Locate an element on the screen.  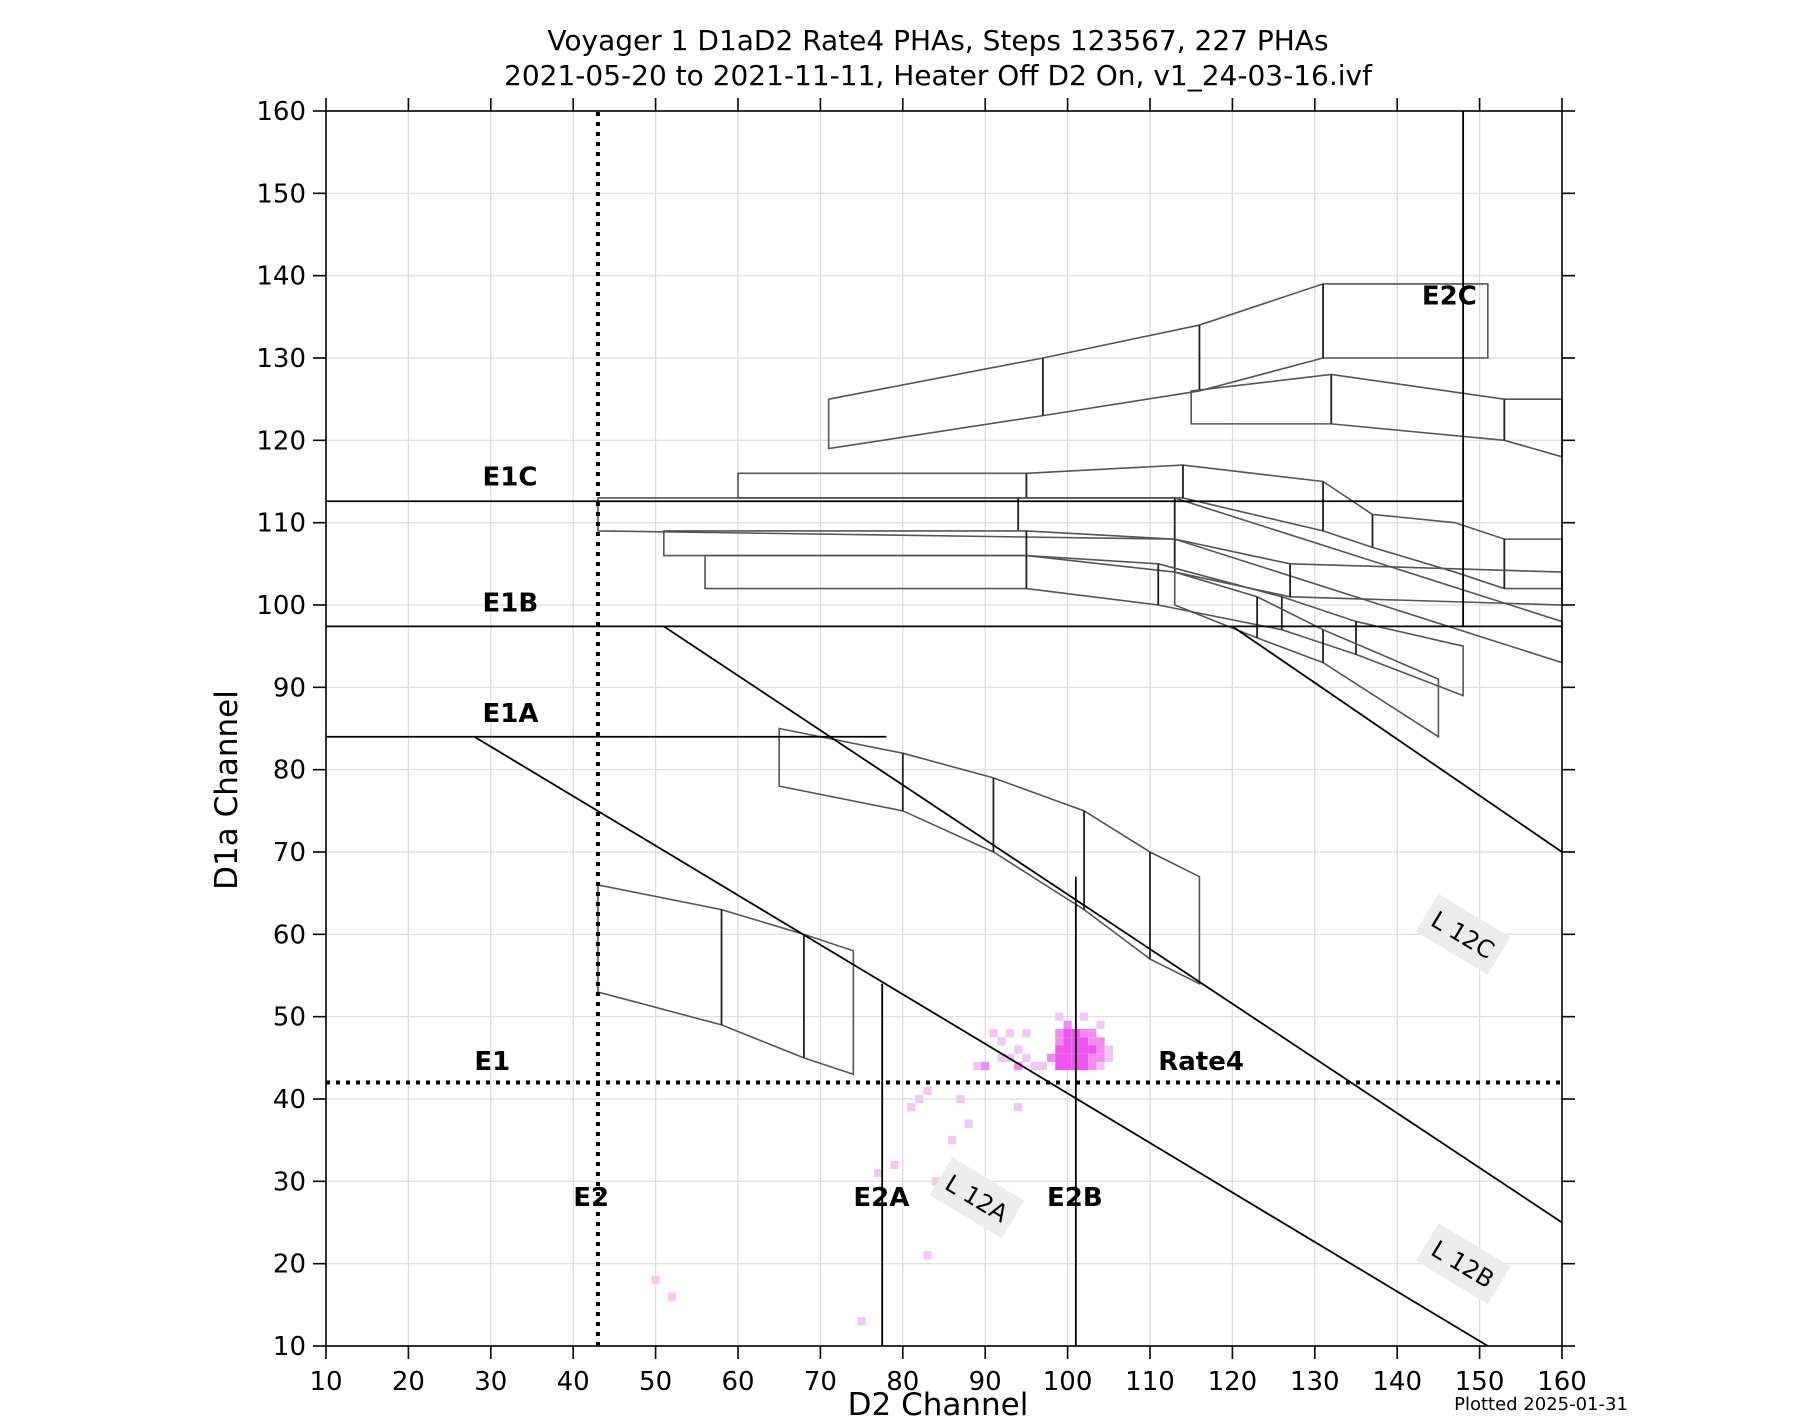
y-tick-label: 40 is located at coordinates (289, 1100).